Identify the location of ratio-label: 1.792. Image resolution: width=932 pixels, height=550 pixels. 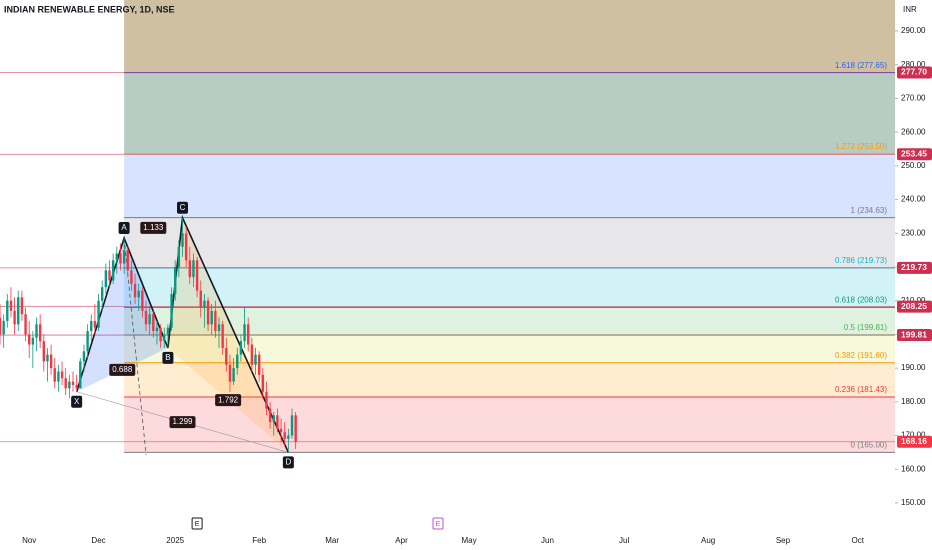
(228, 399).